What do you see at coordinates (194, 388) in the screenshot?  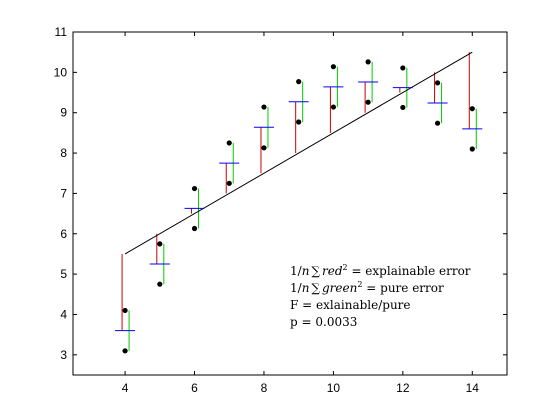 I see `x-tick-label: 6` at bounding box center [194, 388].